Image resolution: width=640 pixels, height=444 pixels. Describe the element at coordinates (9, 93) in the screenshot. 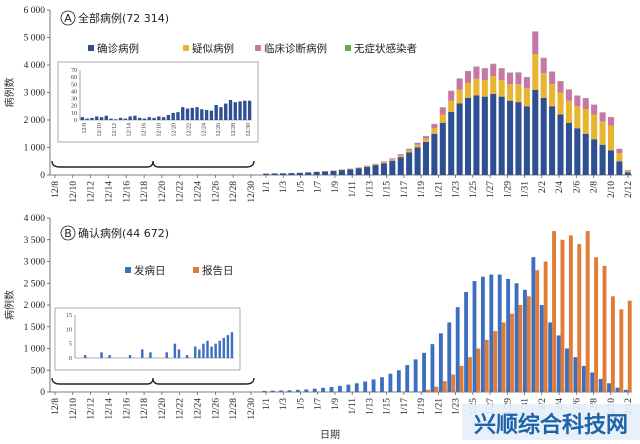

I see `y-axis-title: 病例数` at that location.